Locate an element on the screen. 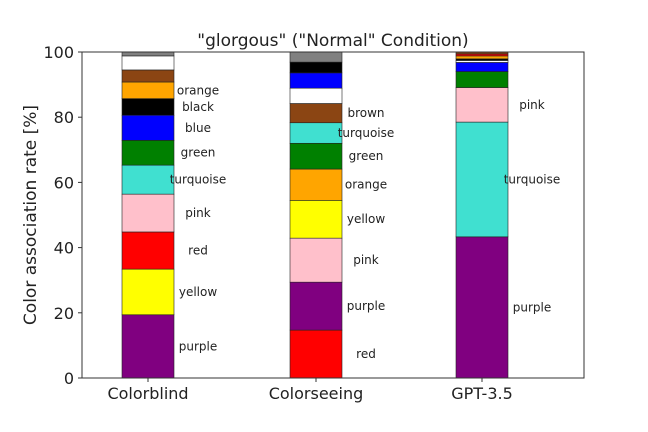  segment-label: blue is located at coordinates (198, 128).